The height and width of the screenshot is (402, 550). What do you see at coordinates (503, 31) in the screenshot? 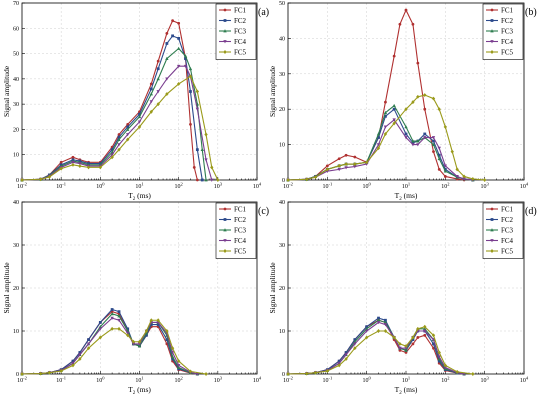
I see `legend-box` at bounding box center [503, 31].